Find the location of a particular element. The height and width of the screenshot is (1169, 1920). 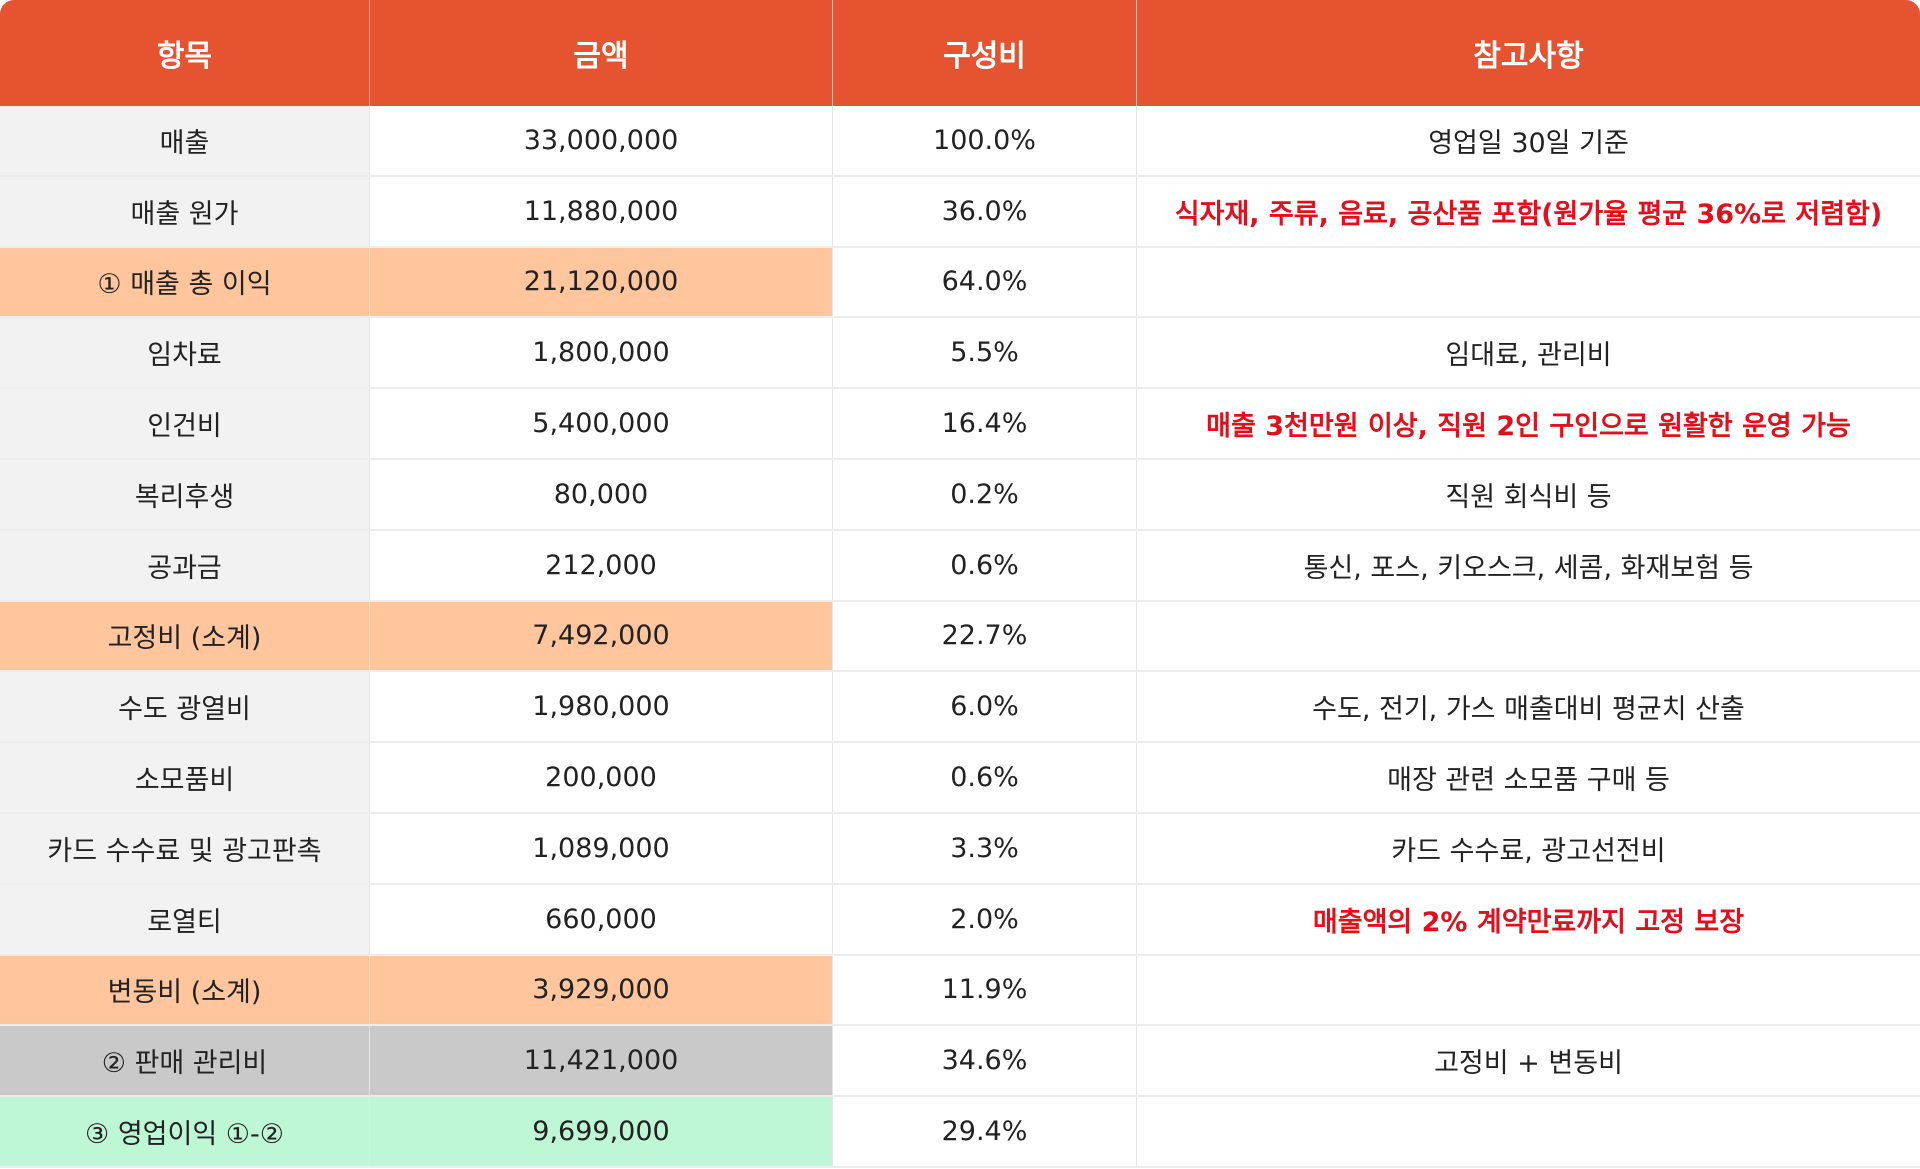

row-note: 매장 관련 소모품 구매 등 is located at coordinates (1528, 781).